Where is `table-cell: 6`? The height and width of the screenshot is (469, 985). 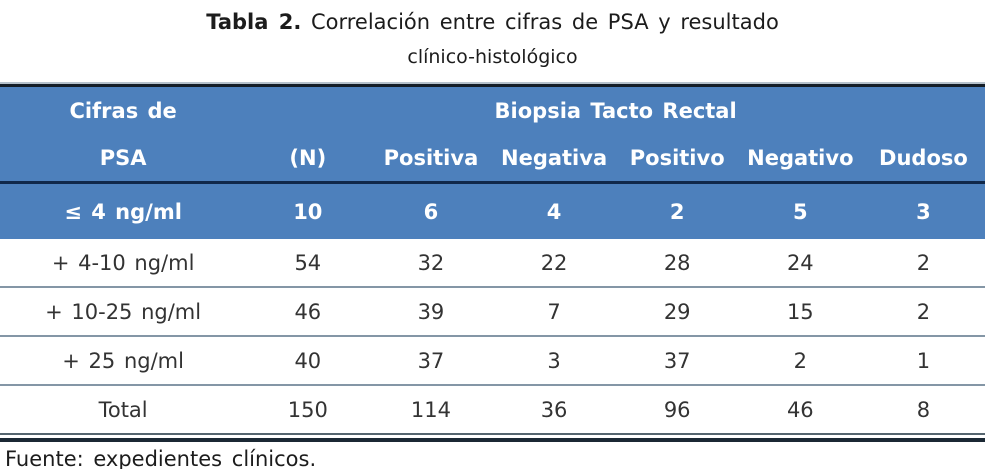 table-cell: 6 is located at coordinates (431, 210).